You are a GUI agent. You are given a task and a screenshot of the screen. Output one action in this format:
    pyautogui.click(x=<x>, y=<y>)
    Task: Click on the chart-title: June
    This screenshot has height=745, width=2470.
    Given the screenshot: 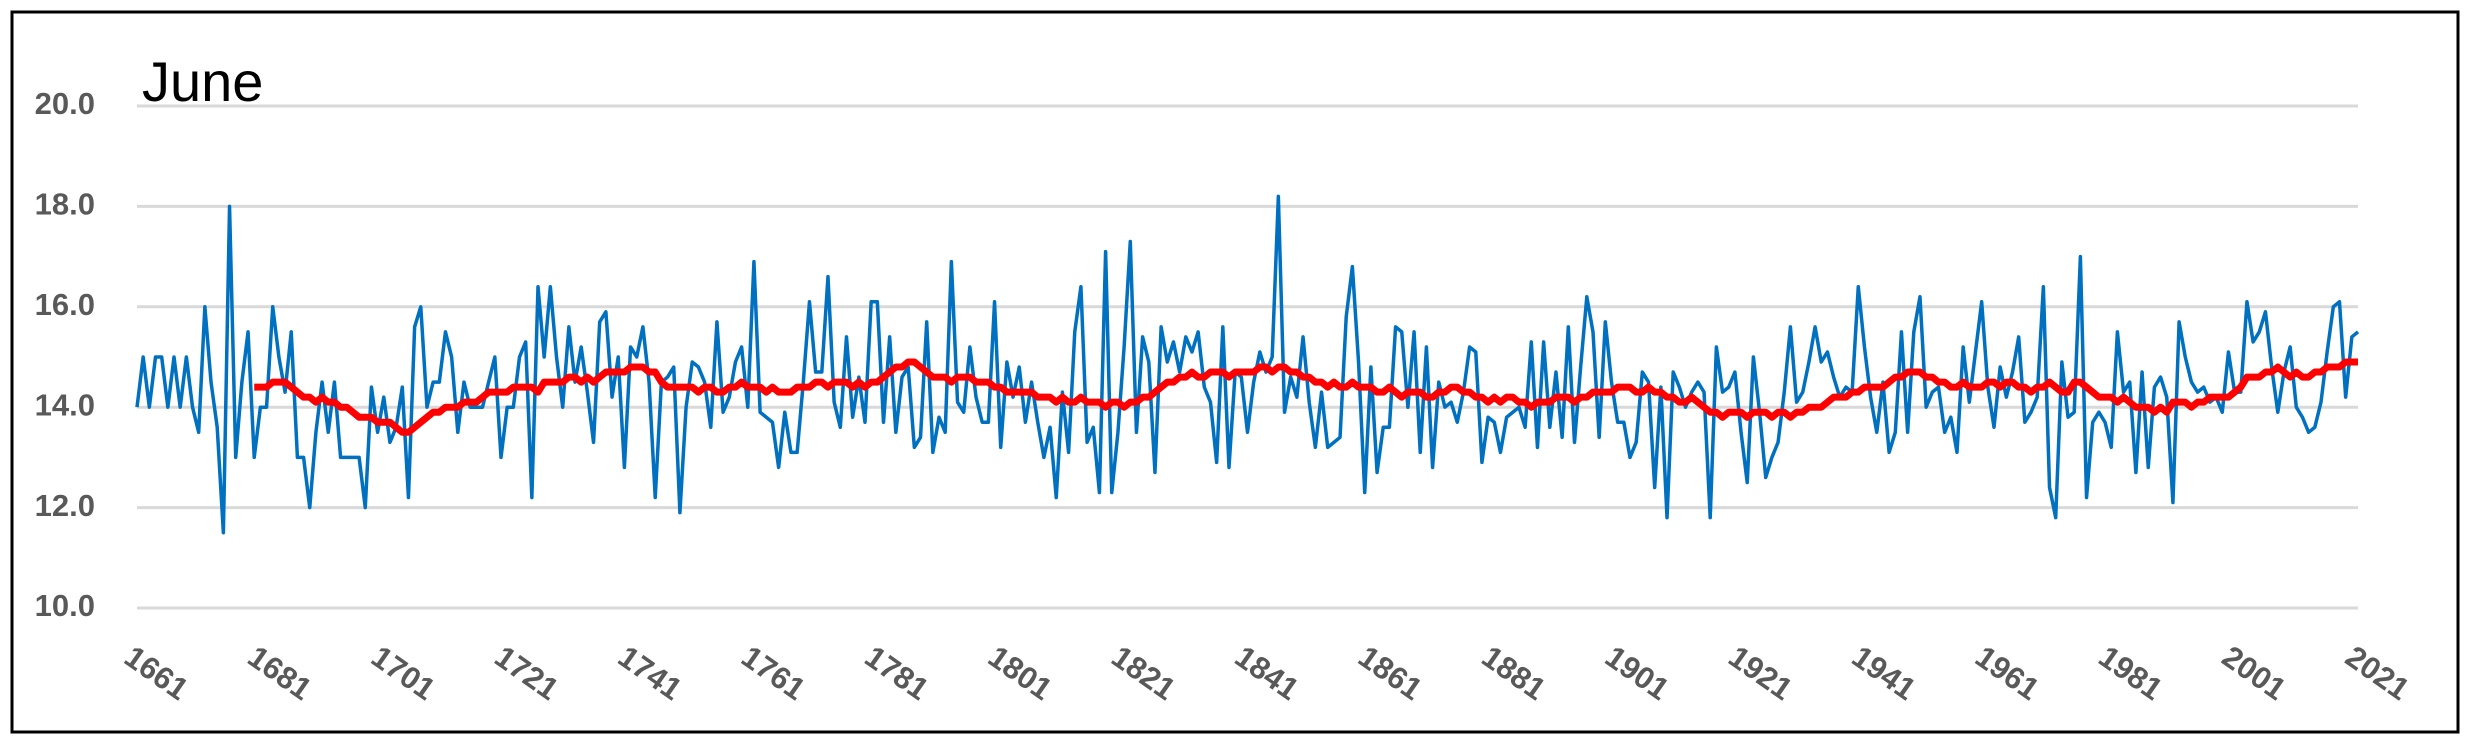 What is the action you would take?
    pyautogui.click(x=202, y=81)
    